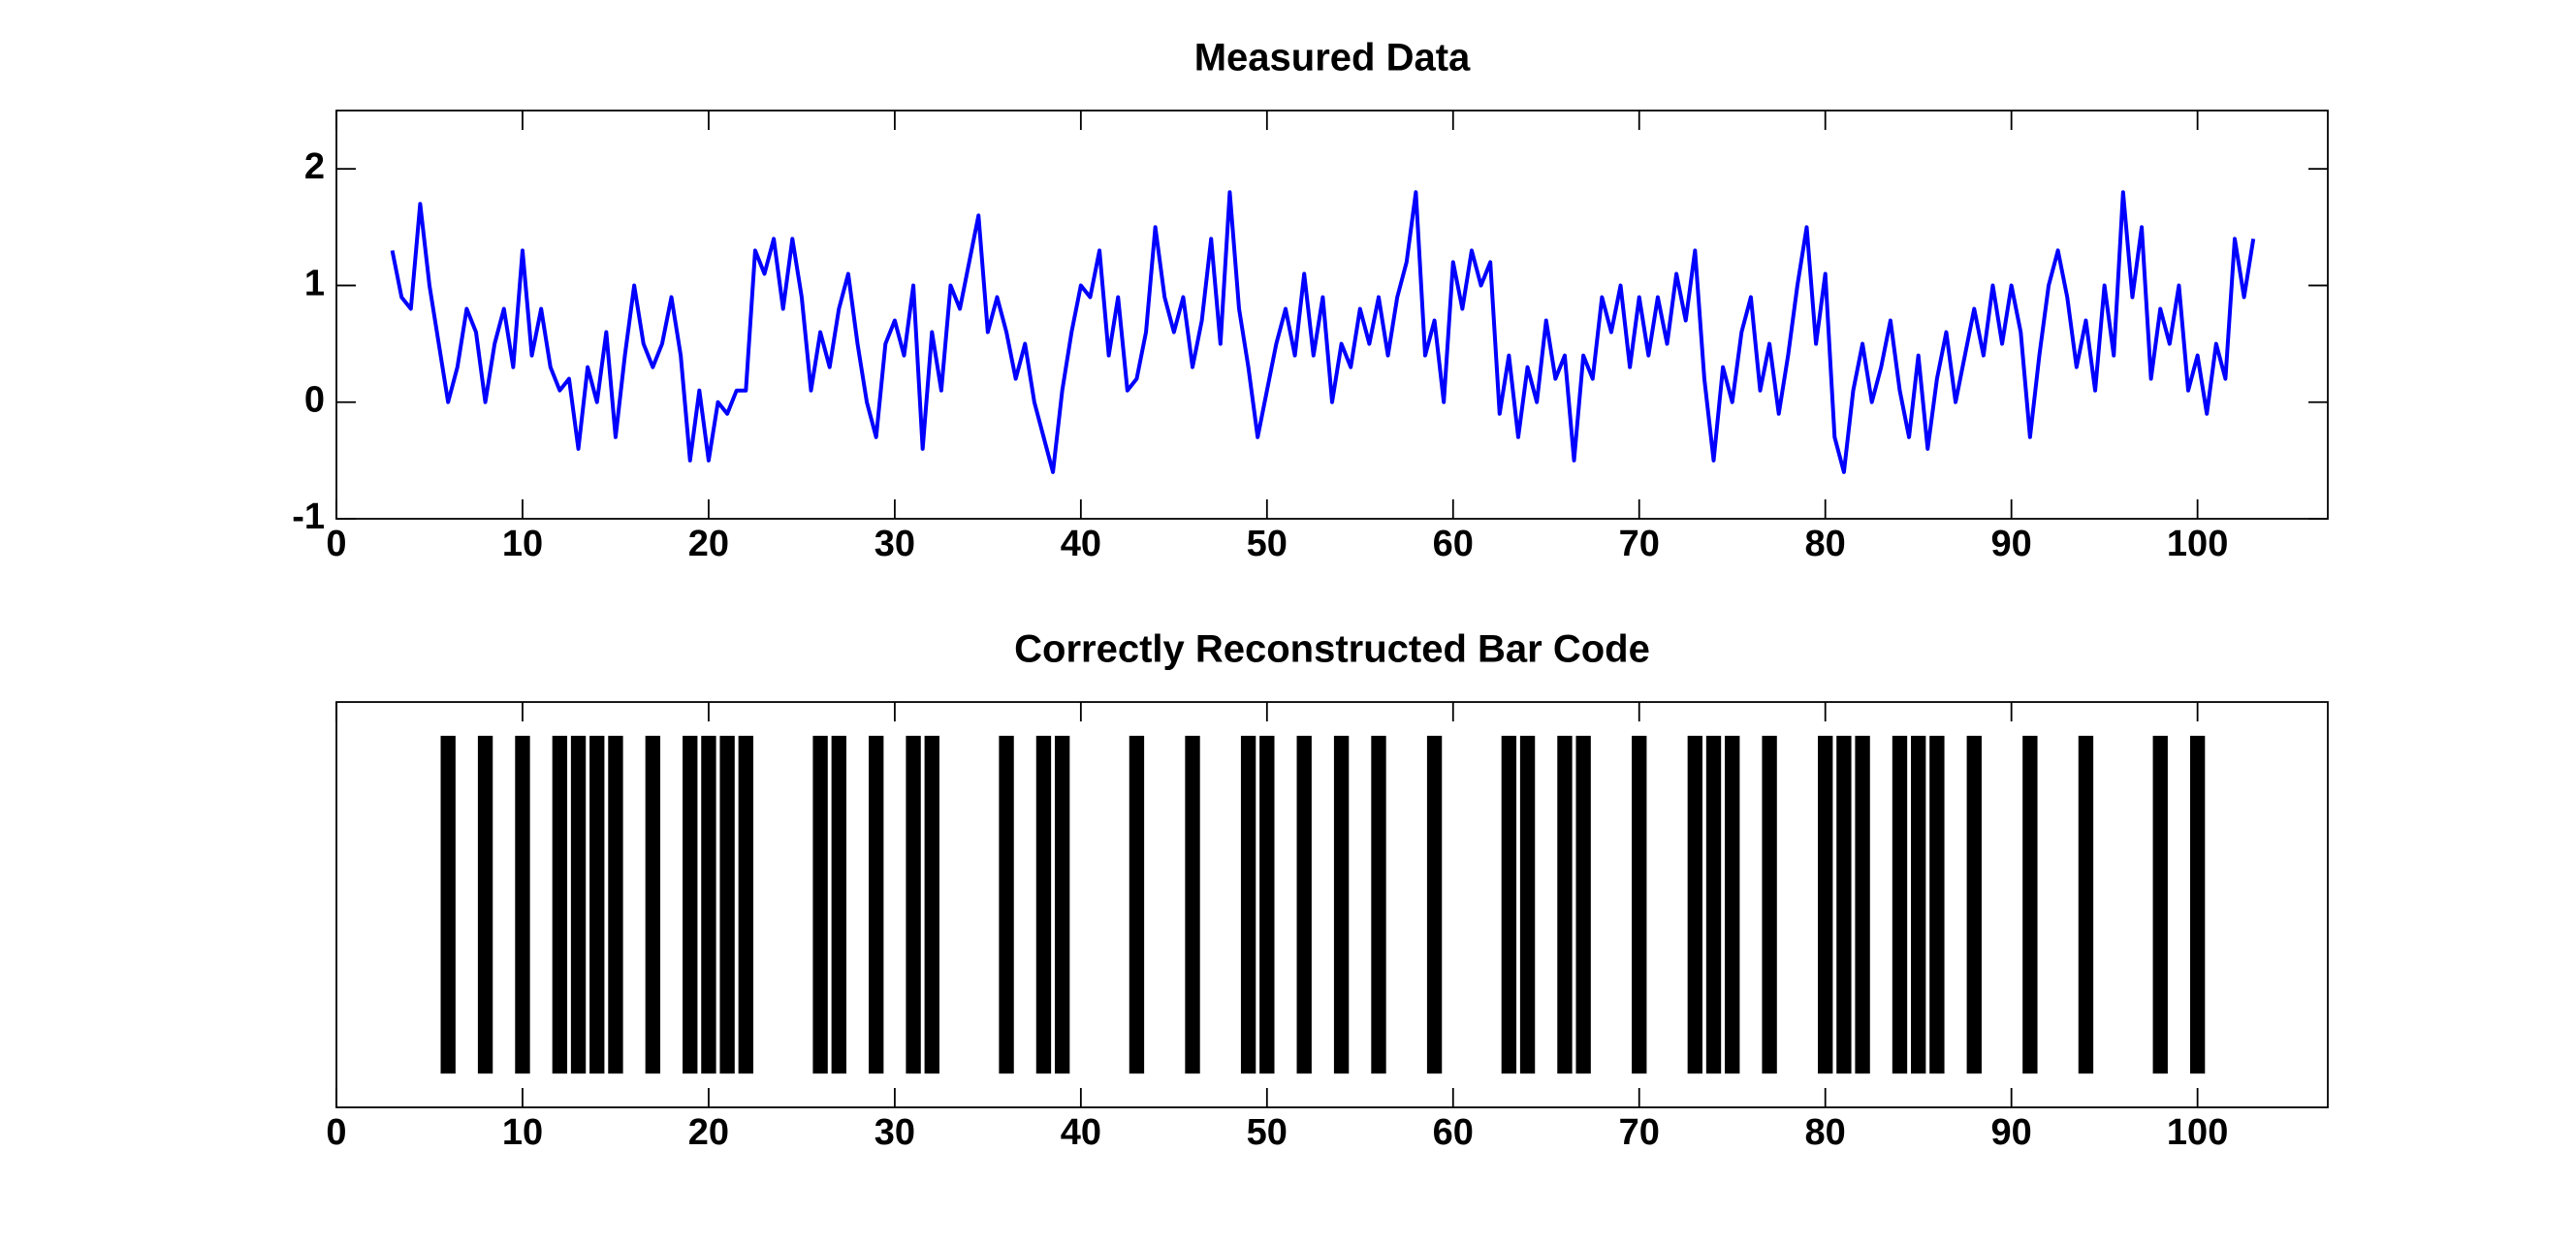 The image size is (2576, 1247). What do you see at coordinates (1332, 58) in the screenshot?
I see `chart-title: Measured Data` at bounding box center [1332, 58].